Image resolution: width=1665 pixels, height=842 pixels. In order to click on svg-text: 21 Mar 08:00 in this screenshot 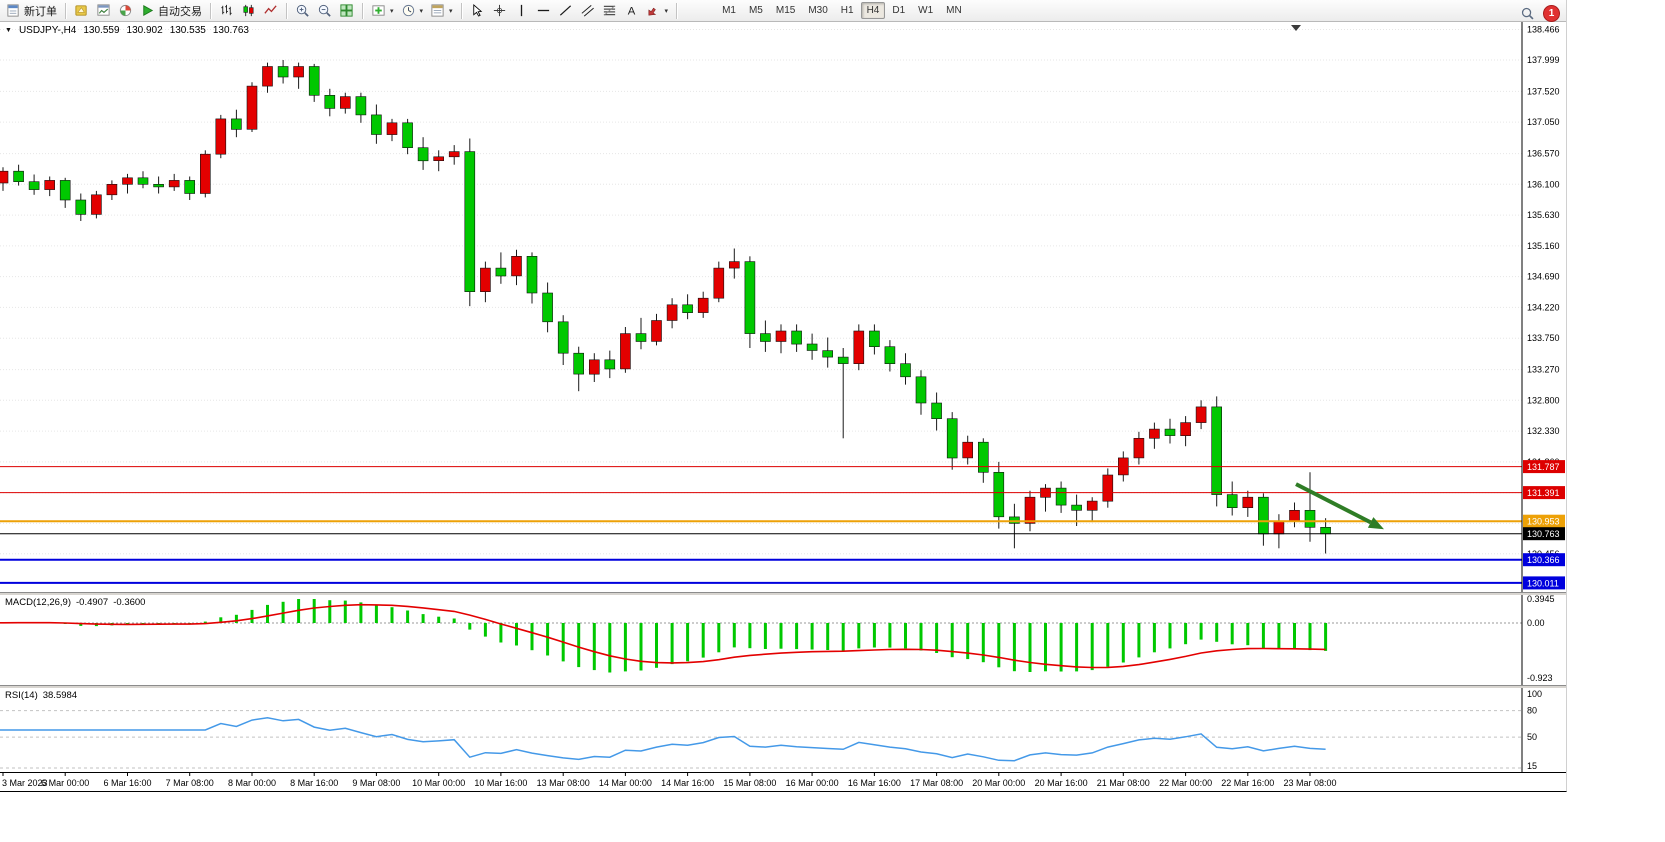, I will do `click(1123, 783)`.